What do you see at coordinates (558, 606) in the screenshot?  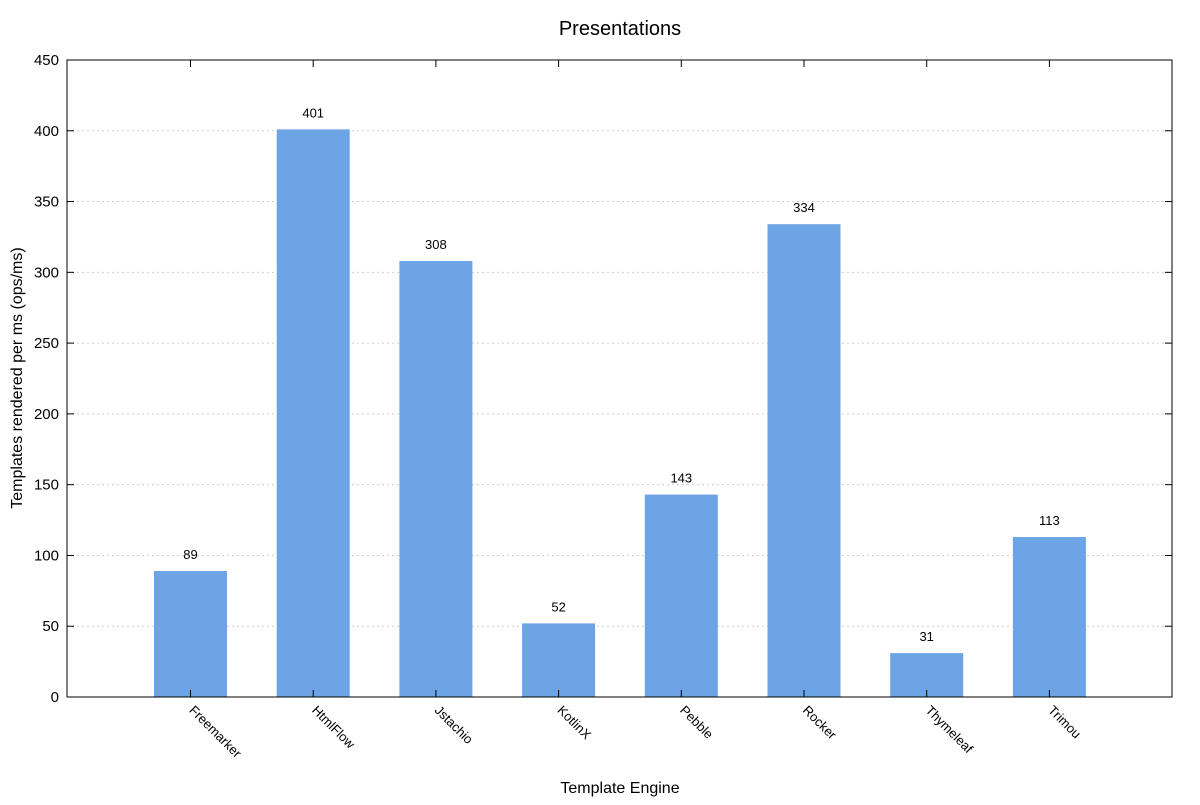 I see `data-label: 52` at bounding box center [558, 606].